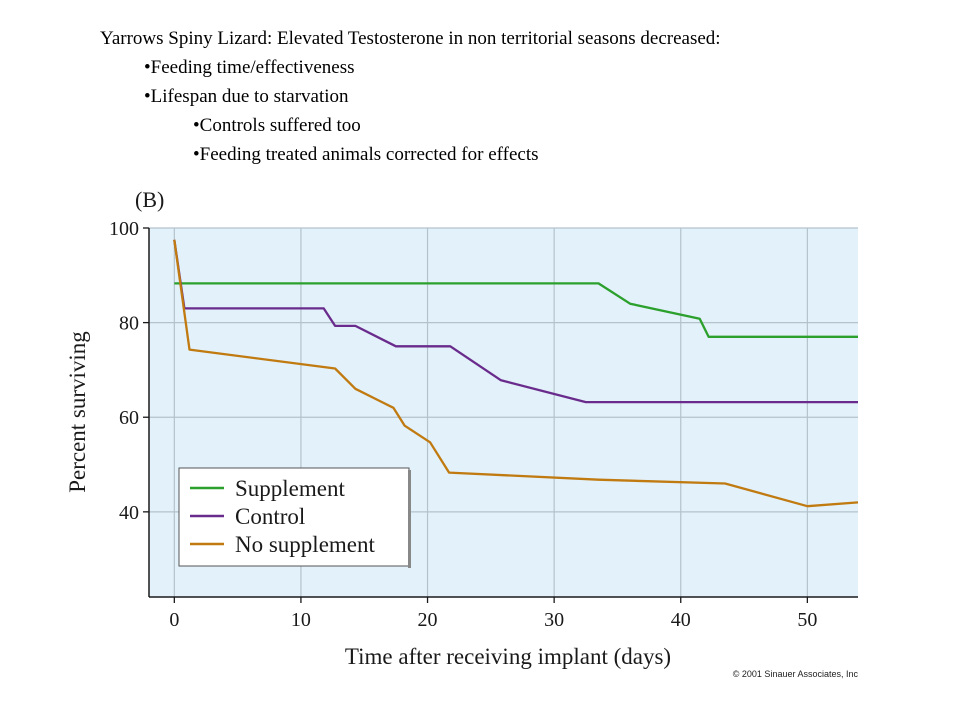  What do you see at coordinates (681, 620) in the screenshot?
I see `x-tick-label: 40` at bounding box center [681, 620].